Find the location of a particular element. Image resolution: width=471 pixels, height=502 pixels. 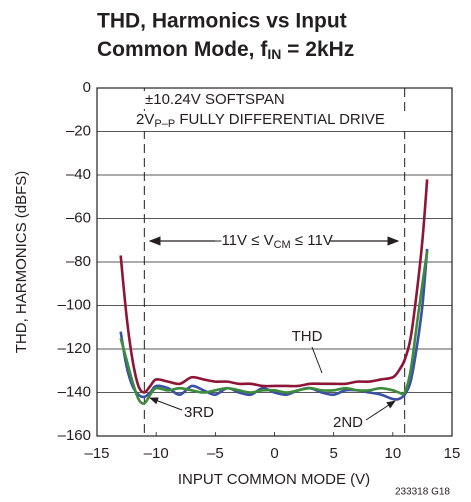

title-text: Common Mode, f is located at coordinates (182, 49).